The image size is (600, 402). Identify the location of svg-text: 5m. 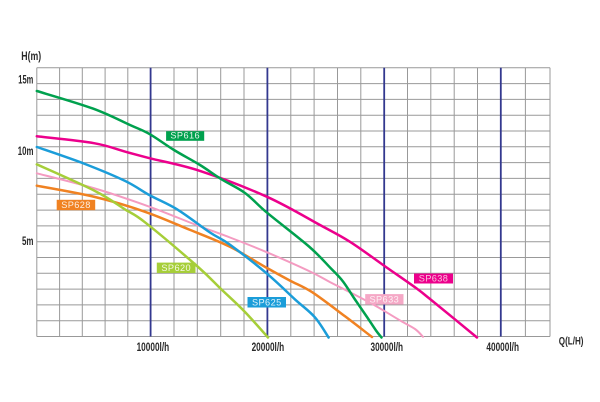
(28, 241).